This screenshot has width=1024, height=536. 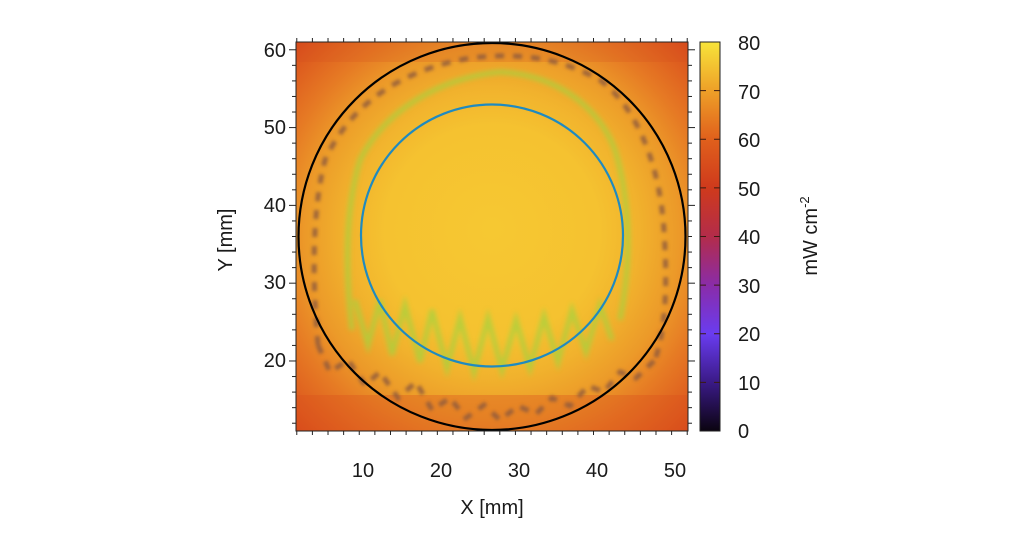 I want to click on cb-tick-40: 40, so click(x=749, y=238).